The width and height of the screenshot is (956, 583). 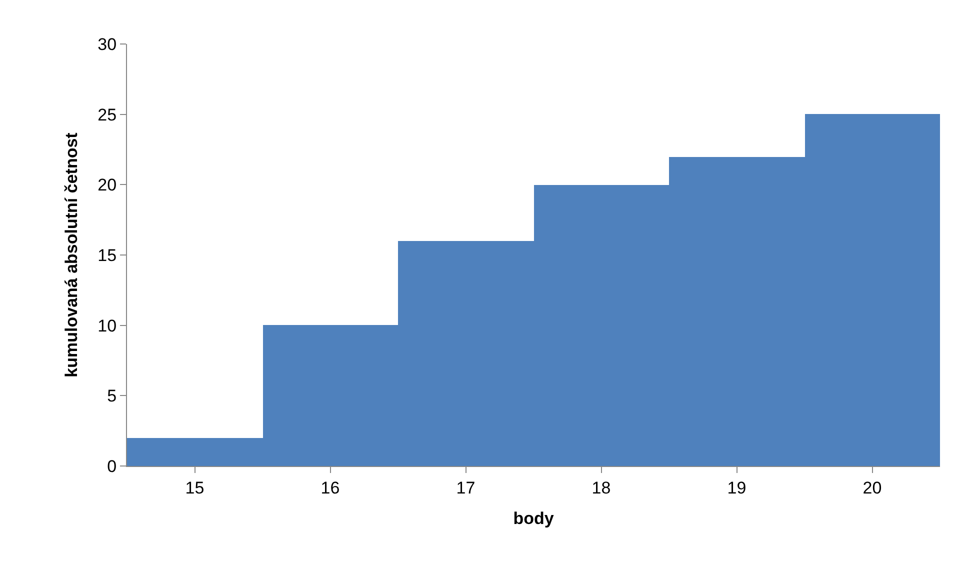 I want to click on x-tick-label: 17, so click(x=466, y=488).